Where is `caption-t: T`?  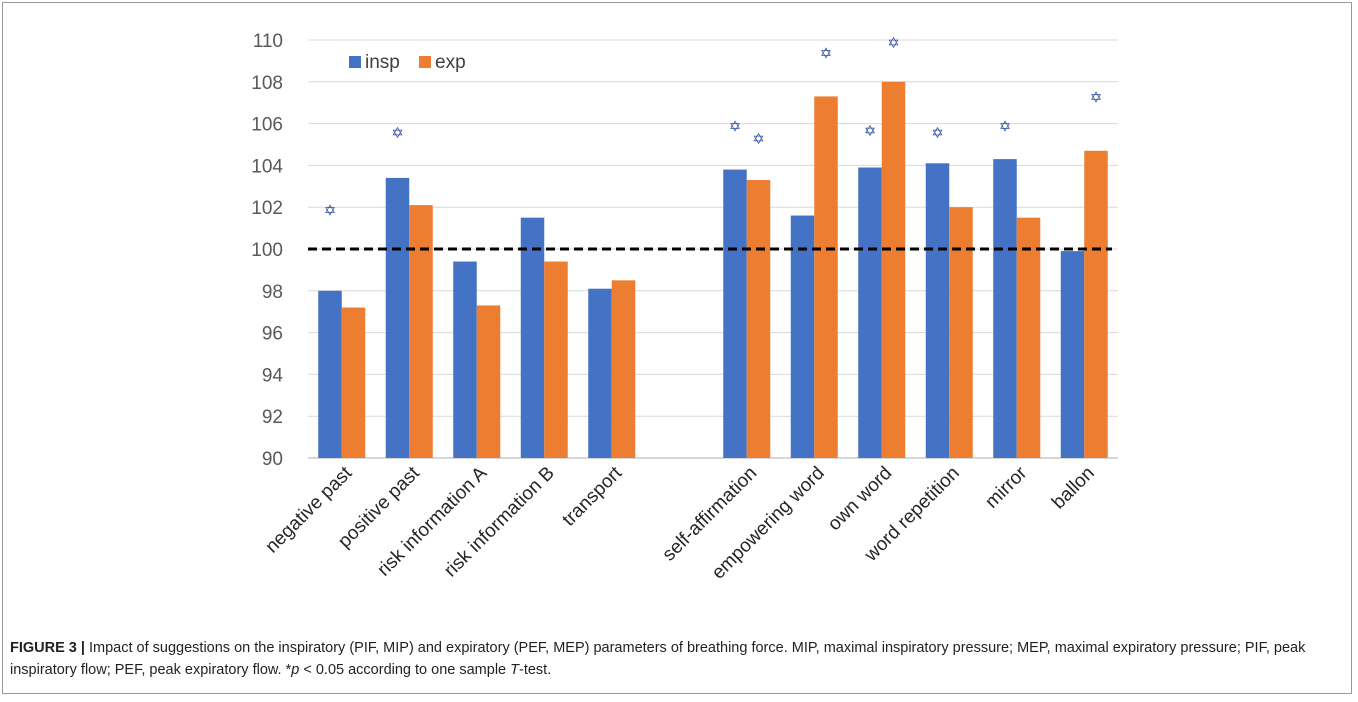 caption-t: T is located at coordinates (514, 670).